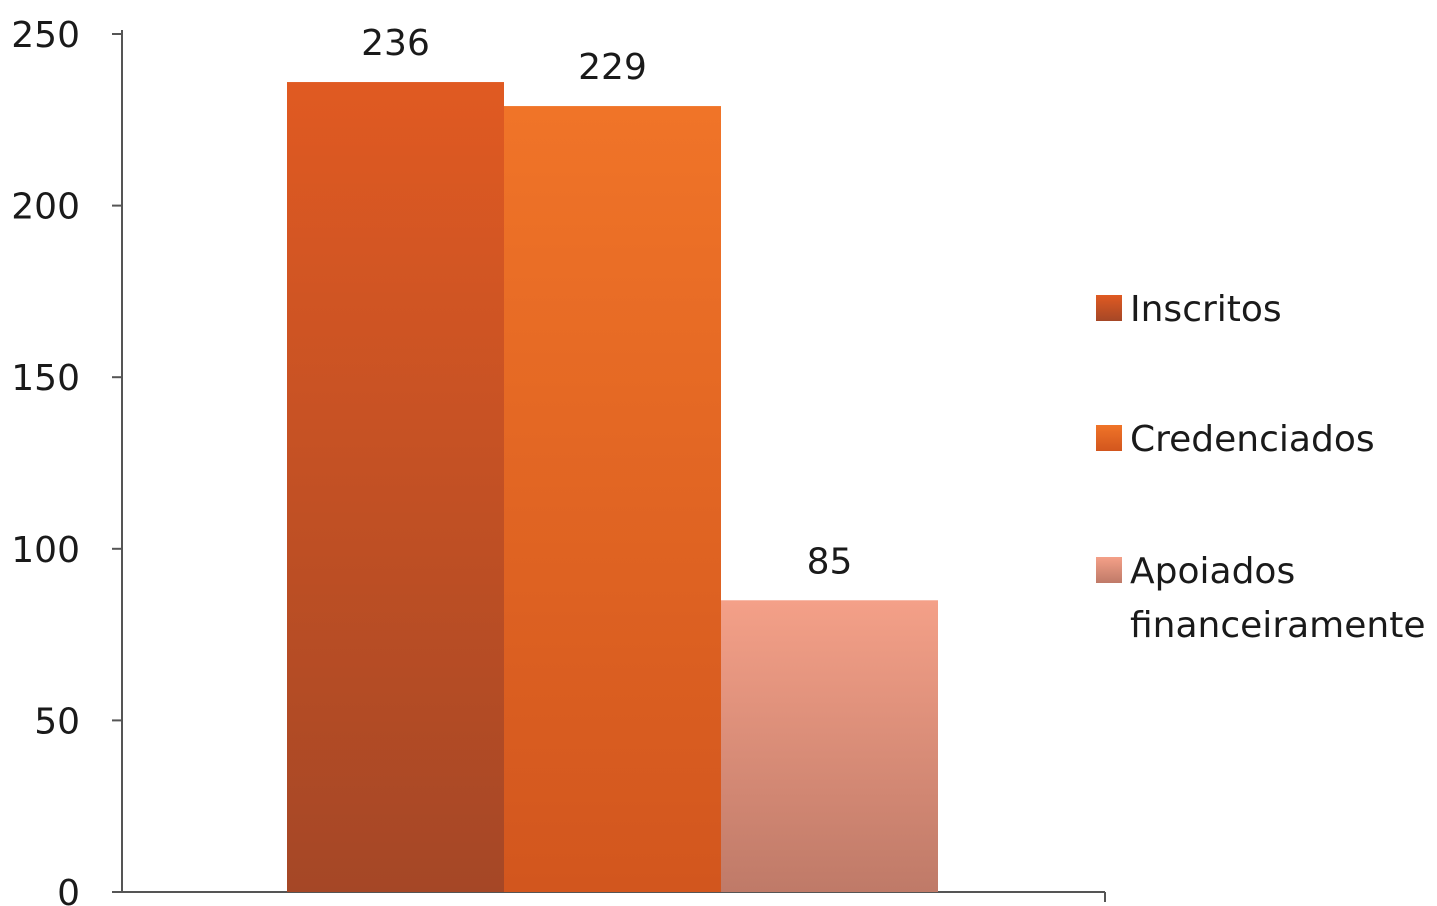 Image resolution: width=1437 pixels, height=906 pixels. I want to click on legend-item: Apoiados financeiramente, so click(1260, 598).